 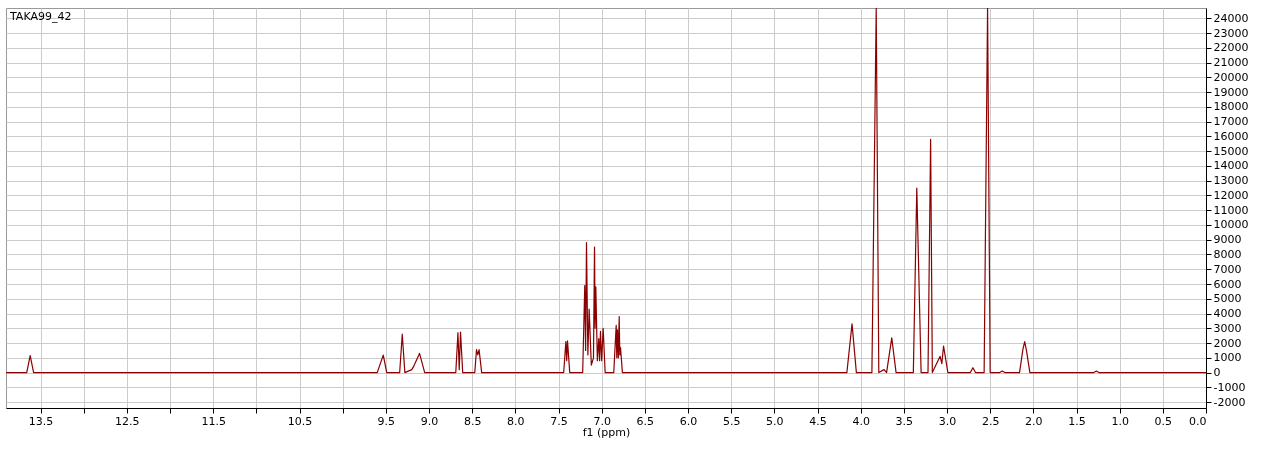 I want to click on y-tick-label: 0, so click(x=1217, y=373).